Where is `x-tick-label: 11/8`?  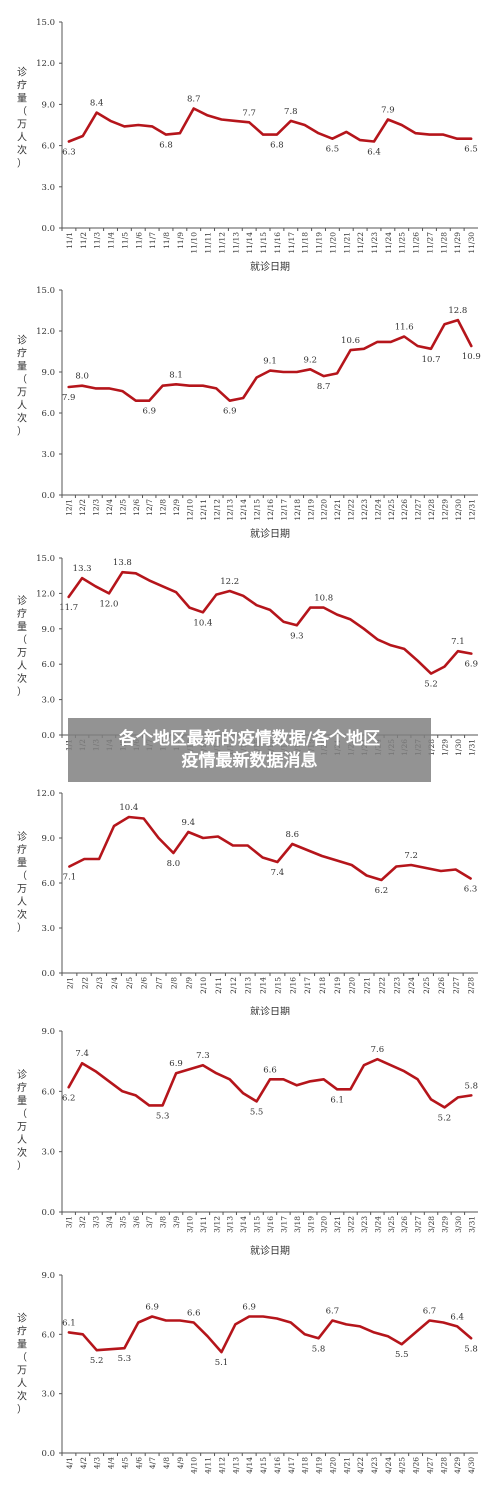
x-tick-label: 11/8 is located at coordinates (166, 240).